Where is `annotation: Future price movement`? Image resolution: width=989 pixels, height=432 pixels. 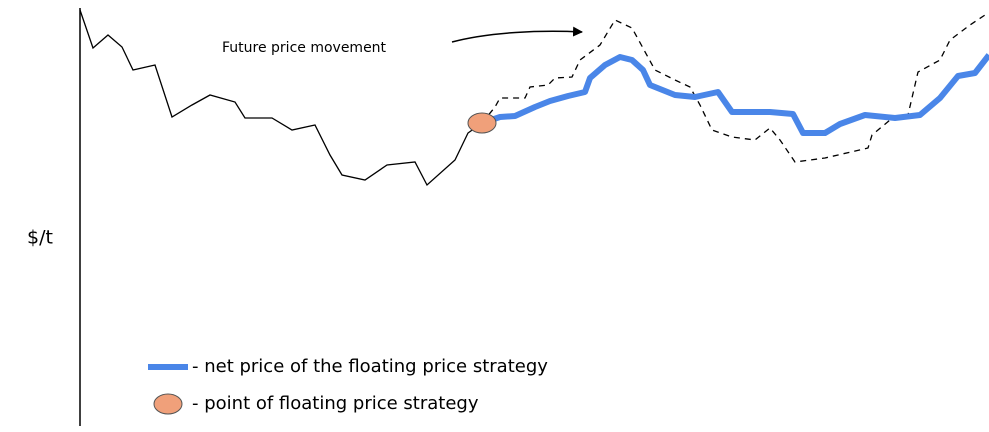 annotation: Future price movement is located at coordinates (304, 48).